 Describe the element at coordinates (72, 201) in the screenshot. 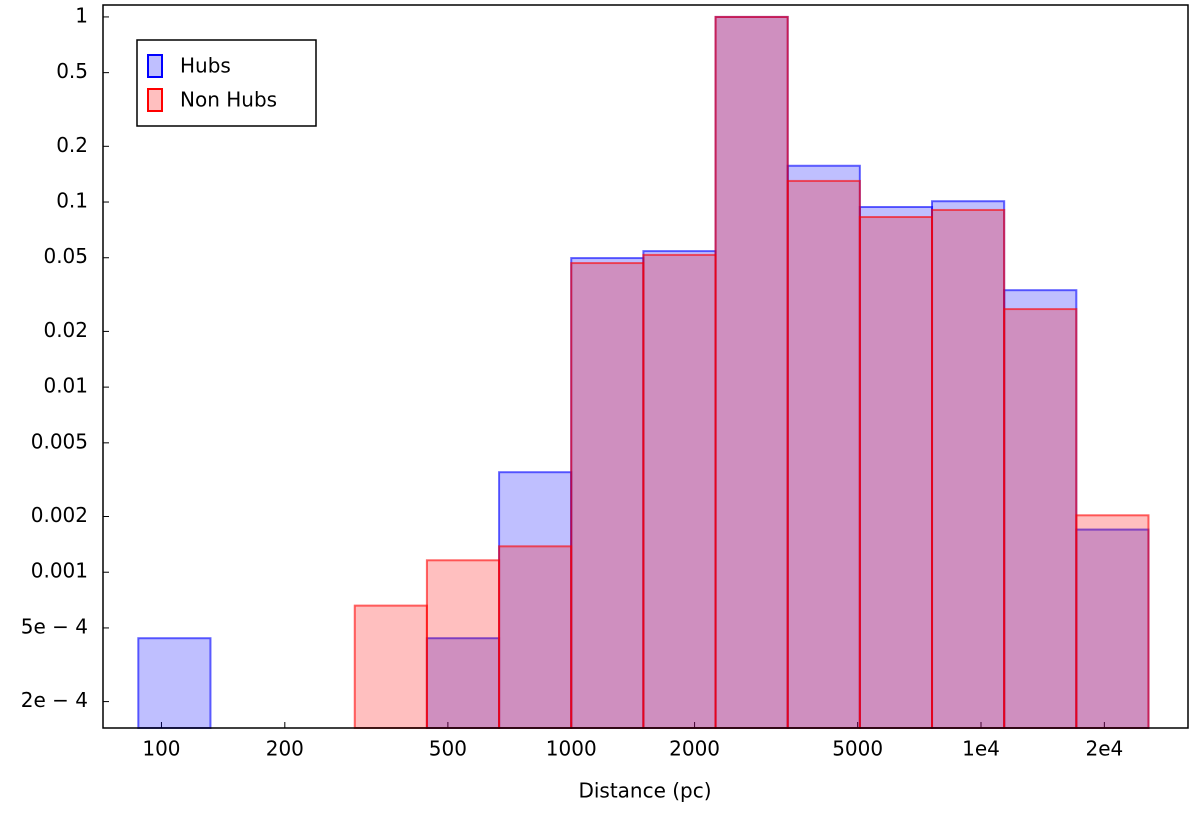

I see `y-tick-label: 0.1` at that location.